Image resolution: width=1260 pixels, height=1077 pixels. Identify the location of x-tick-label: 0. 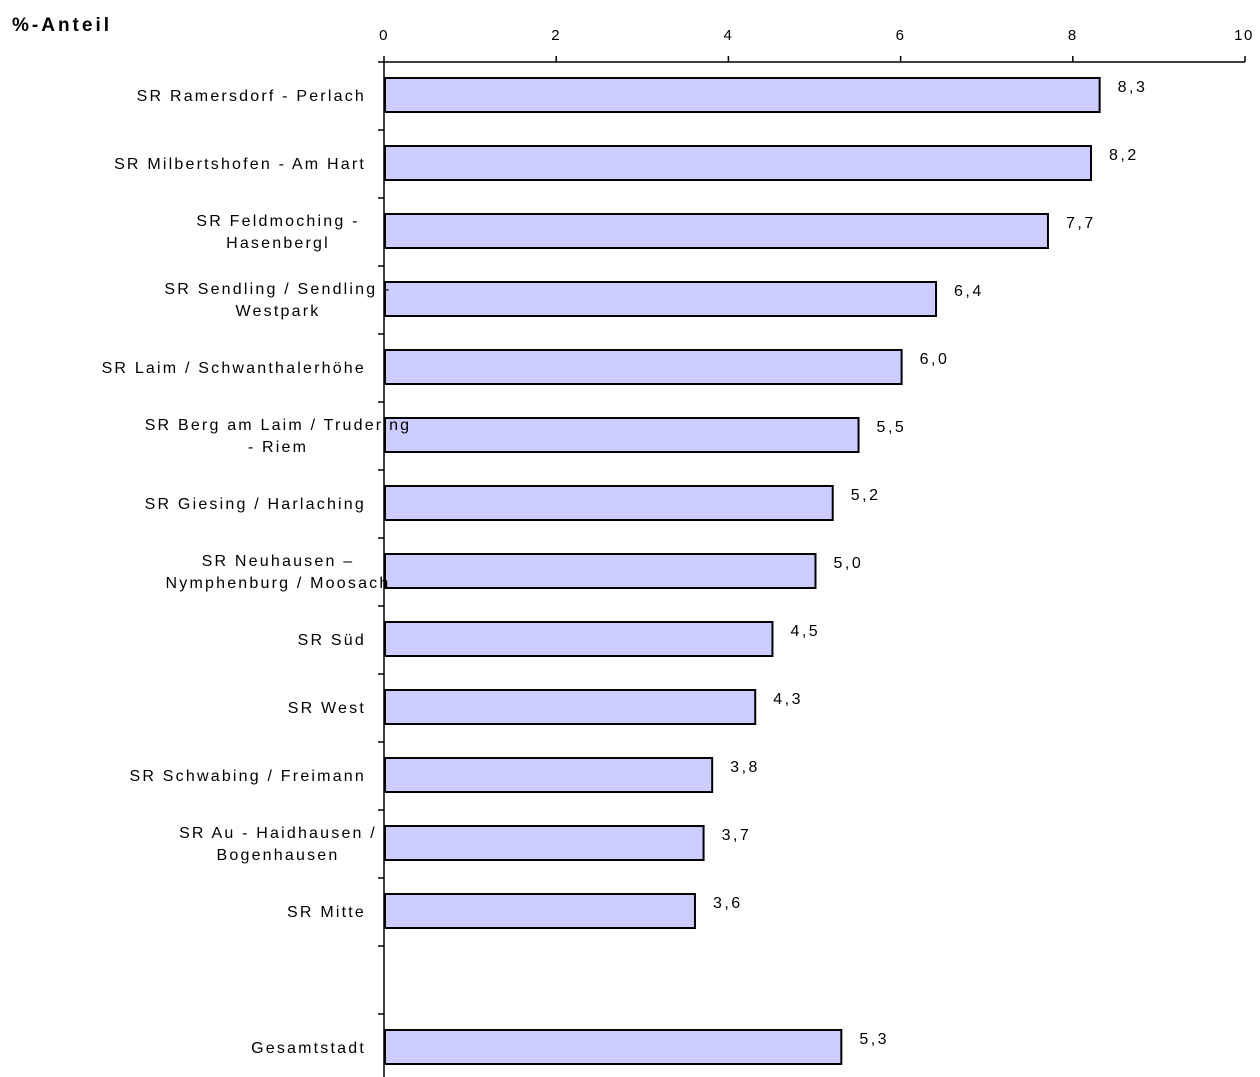
(384, 35).